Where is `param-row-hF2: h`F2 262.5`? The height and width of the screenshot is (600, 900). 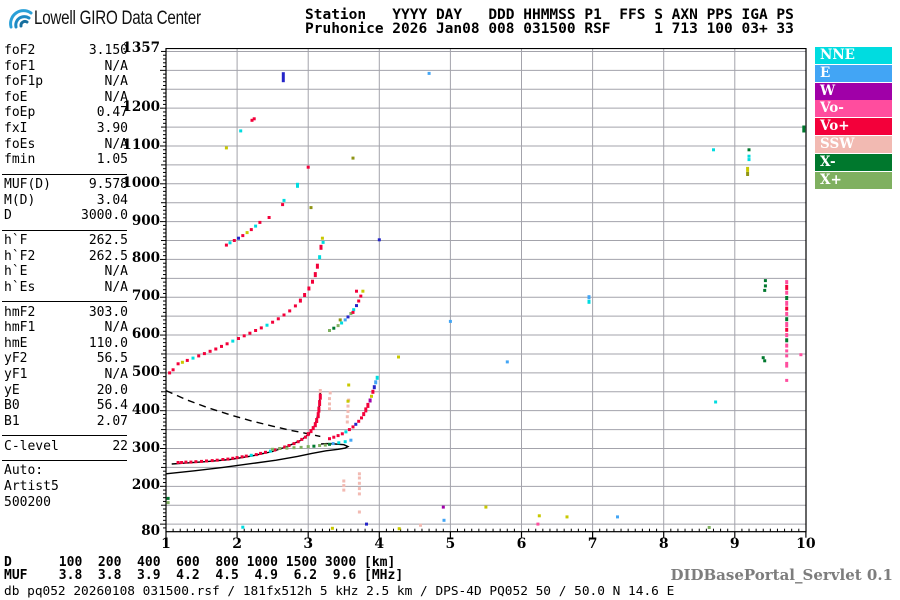
param-row-hF2: h`F2 262.5 is located at coordinates (66, 256).